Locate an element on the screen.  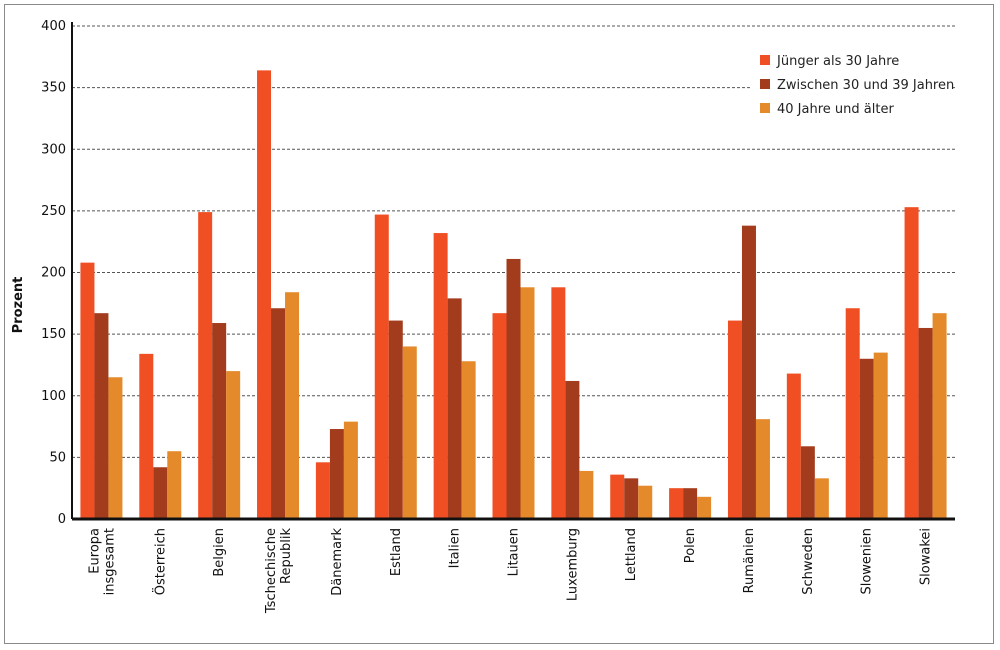
y-tick-label: 0 is located at coordinates (62, 519).